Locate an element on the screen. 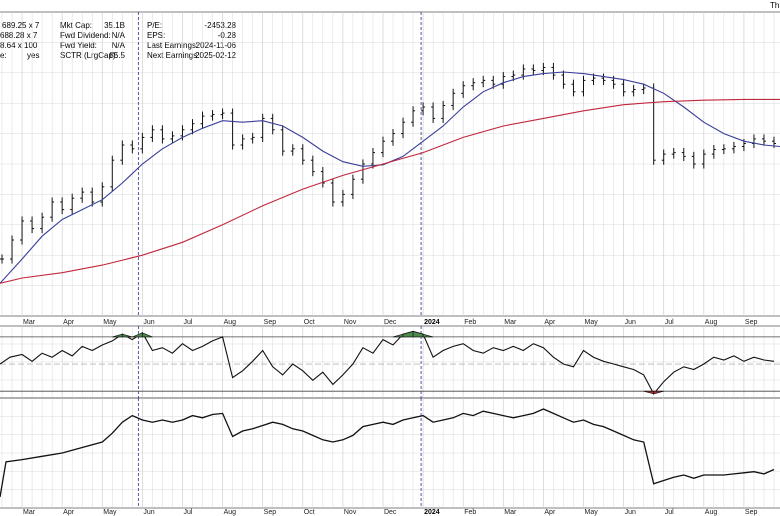 Image resolution: width=780 pixels, height=516 pixels. info-fwd-dividend-value: N/A is located at coordinates (119, 35).